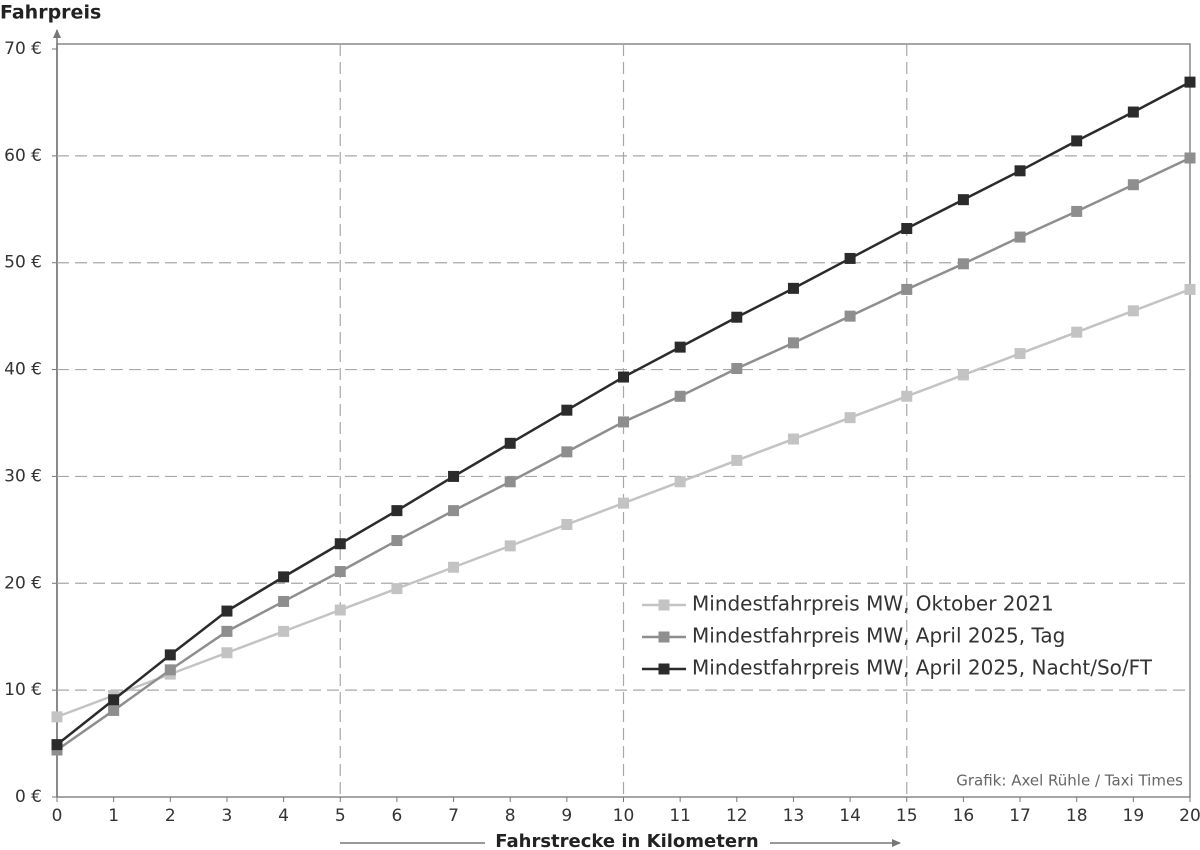 The width and height of the screenshot is (1200, 850). I want to click on x-tick-label: 10, so click(624, 816).